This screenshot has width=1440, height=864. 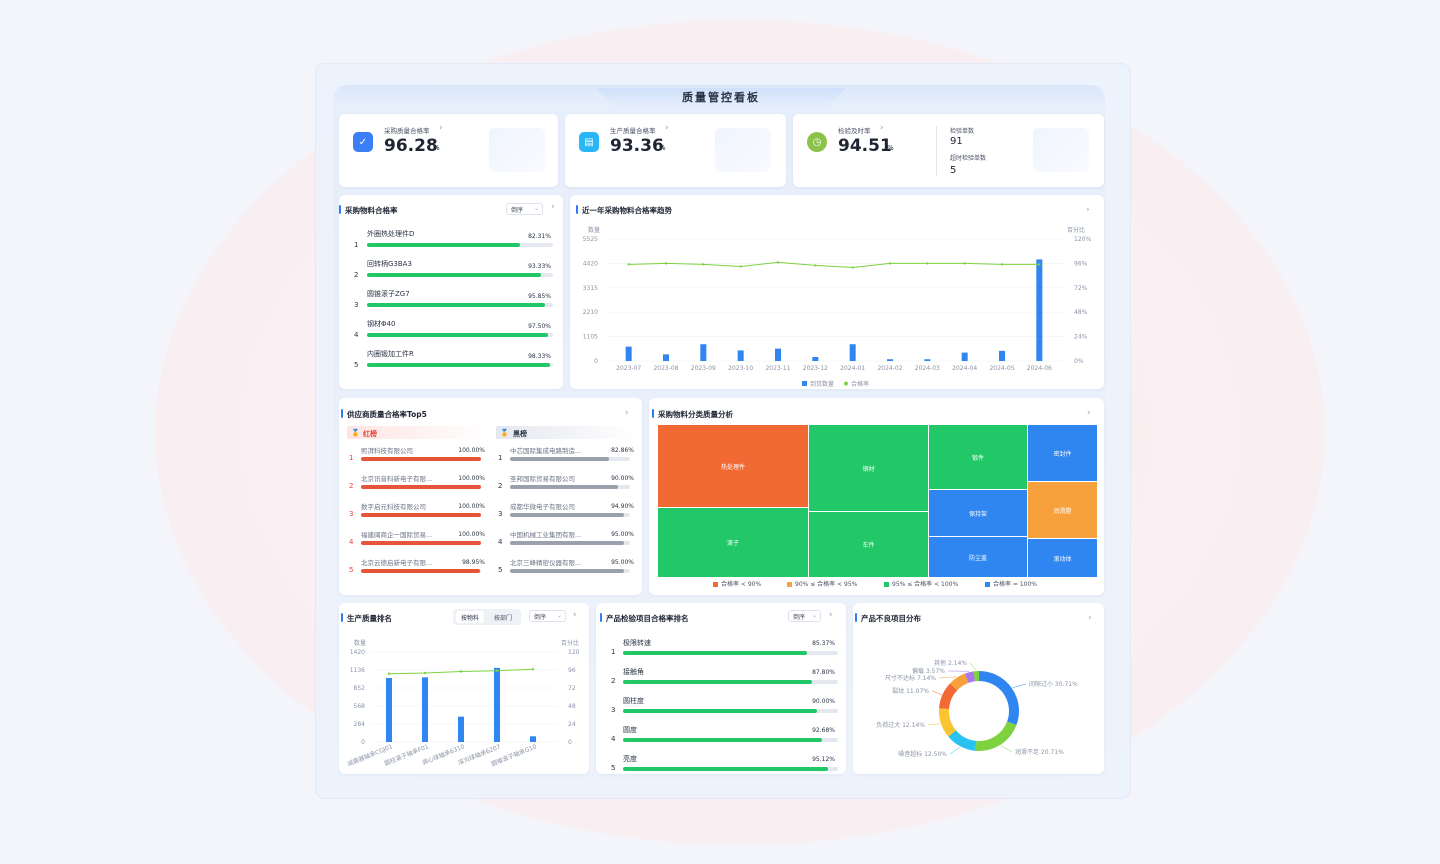 What do you see at coordinates (948, 150) in the screenshot?
I see `kpi-card-inspection: ◷ 检验及时率 › 94.51 % 检验单数 91 超时检验单数 5` at bounding box center [948, 150].